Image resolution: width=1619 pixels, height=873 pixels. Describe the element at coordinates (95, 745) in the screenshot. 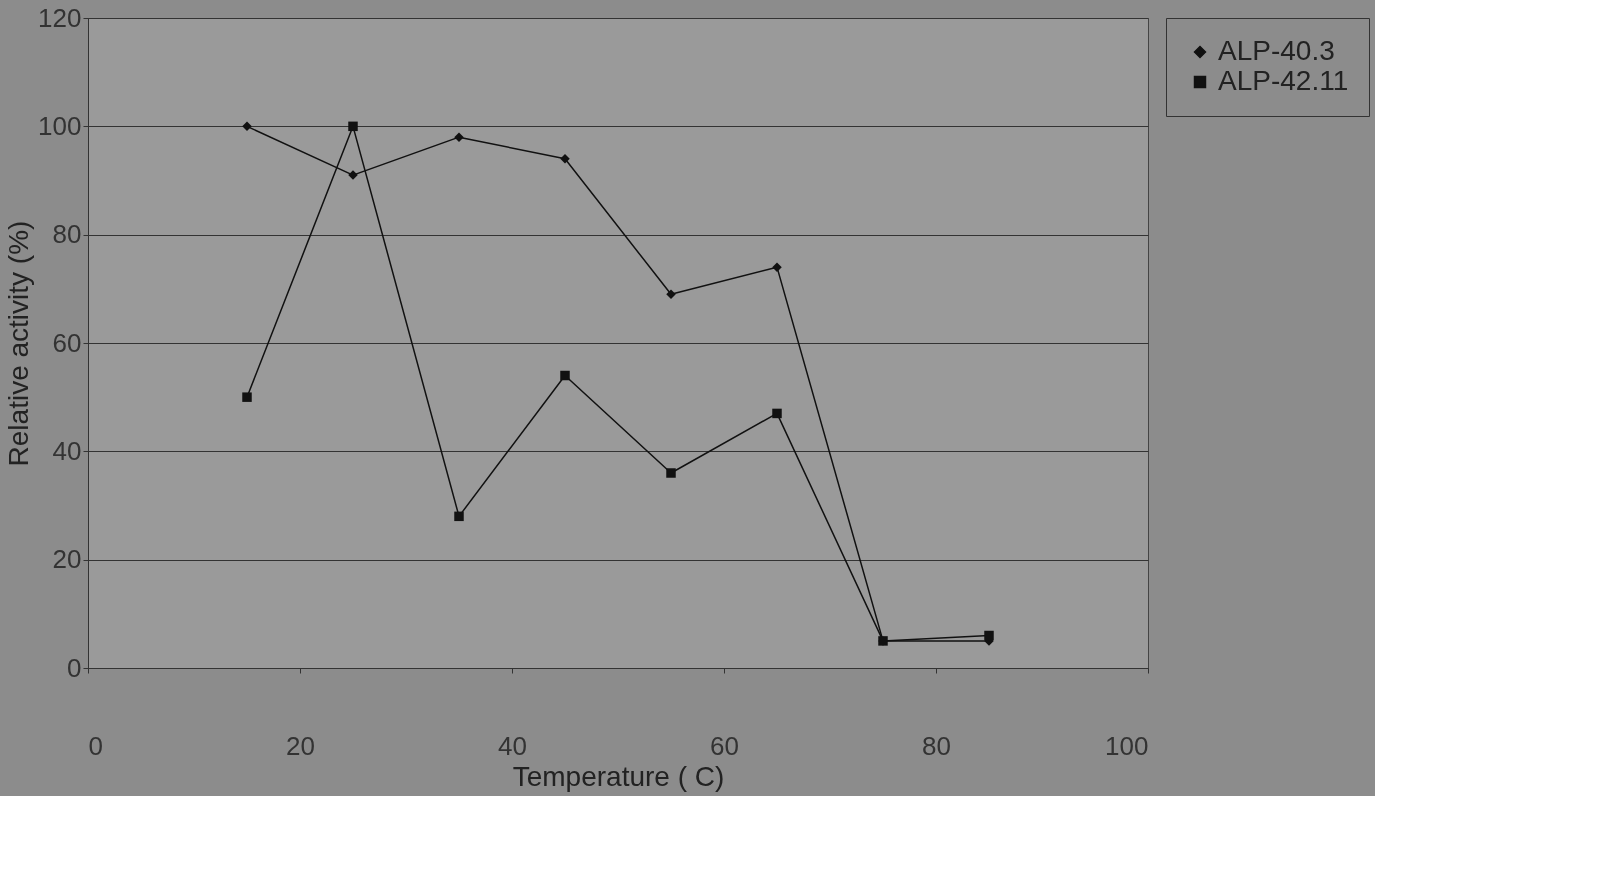

I see `x-tick-label: 0` at that location.